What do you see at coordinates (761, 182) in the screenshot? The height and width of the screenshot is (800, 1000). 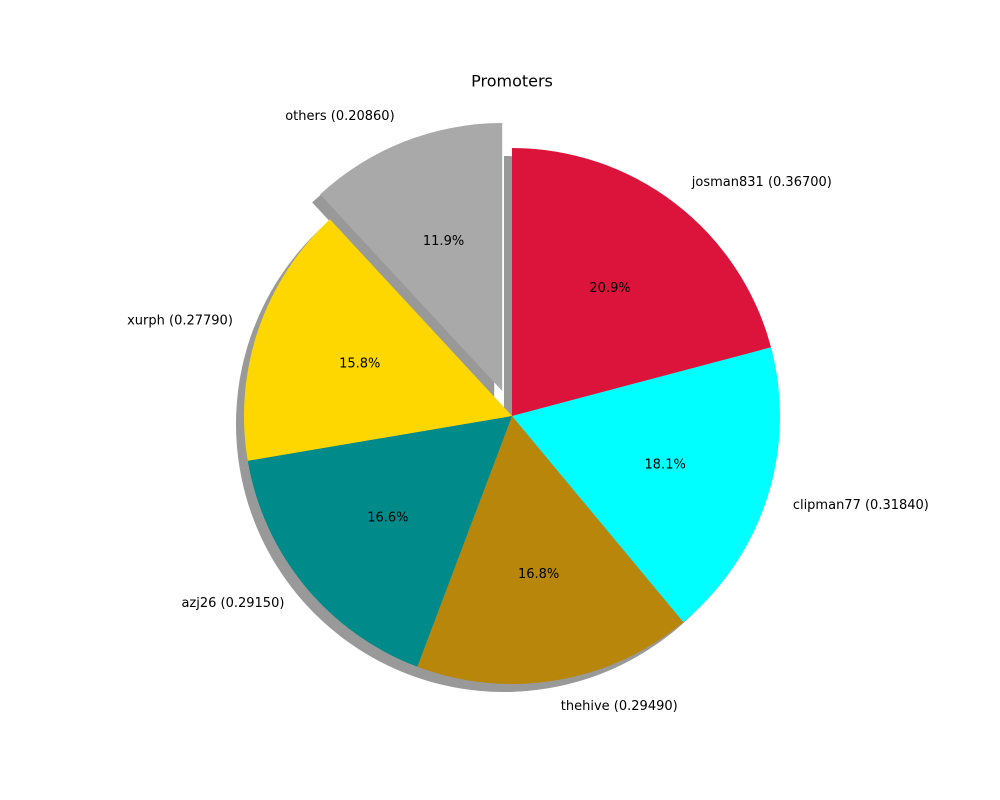 I see `slice-label: josman831 (0.36700)` at bounding box center [761, 182].